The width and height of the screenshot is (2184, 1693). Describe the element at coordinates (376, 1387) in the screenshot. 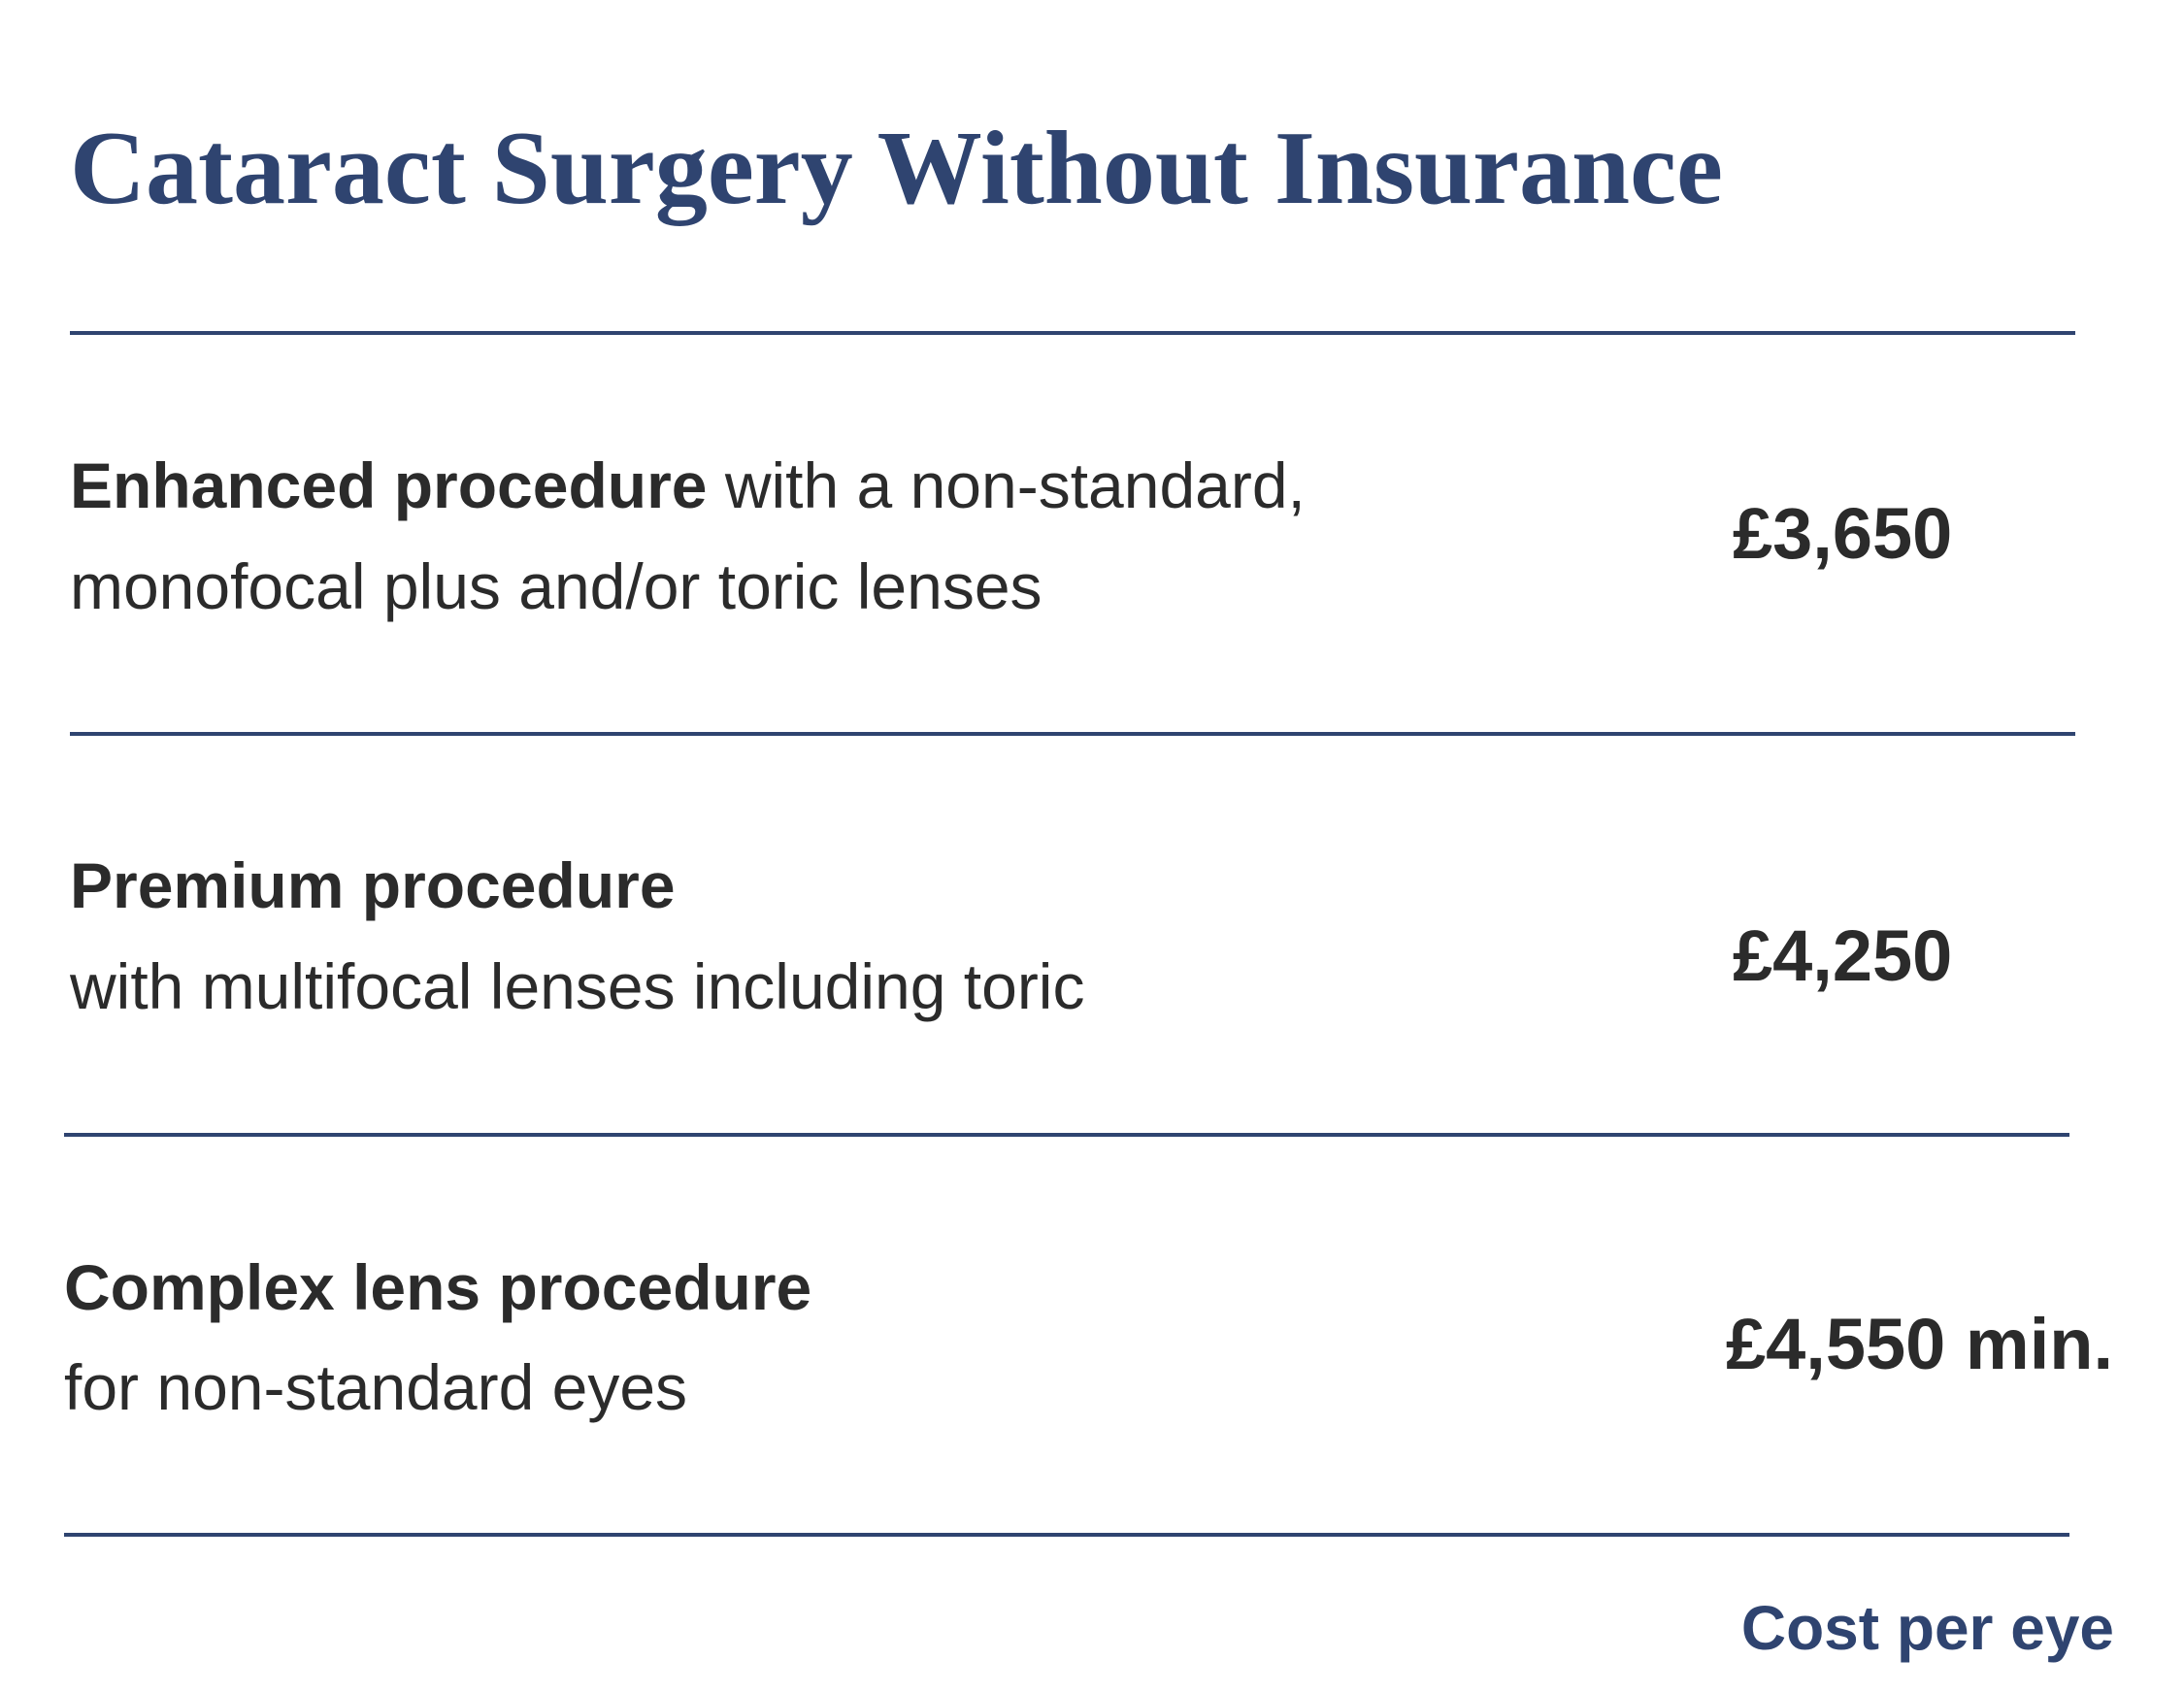

I see `row-description: for non-standard eyes` at that location.